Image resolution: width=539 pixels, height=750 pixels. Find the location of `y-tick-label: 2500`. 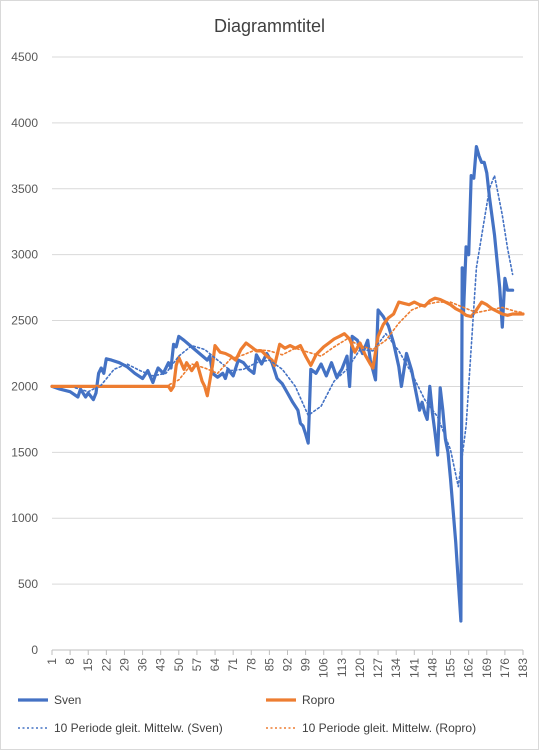

y-tick-label: 2500 is located at coordinates (24, 321).